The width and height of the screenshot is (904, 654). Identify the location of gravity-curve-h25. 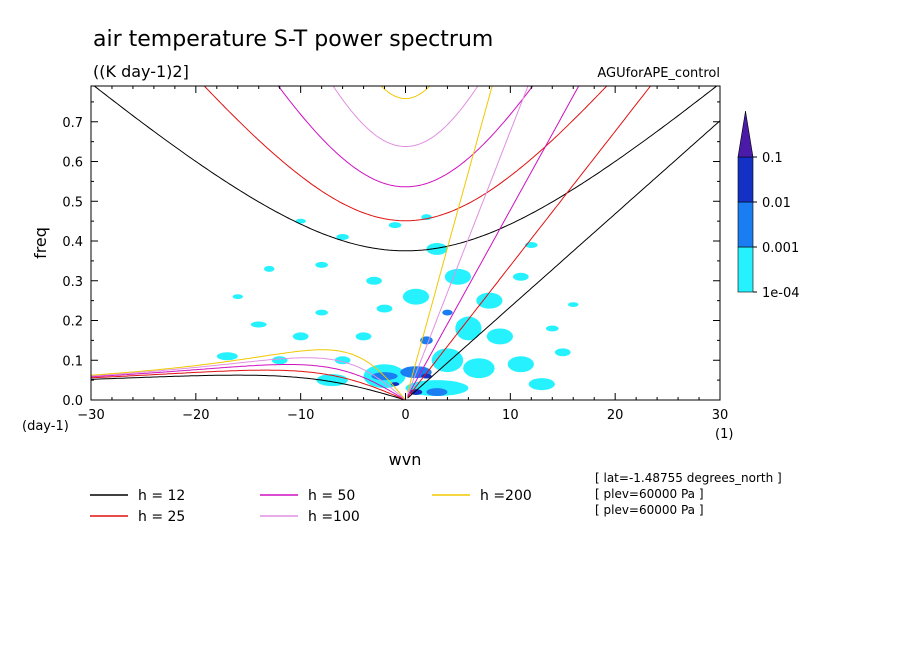
(405, 154).